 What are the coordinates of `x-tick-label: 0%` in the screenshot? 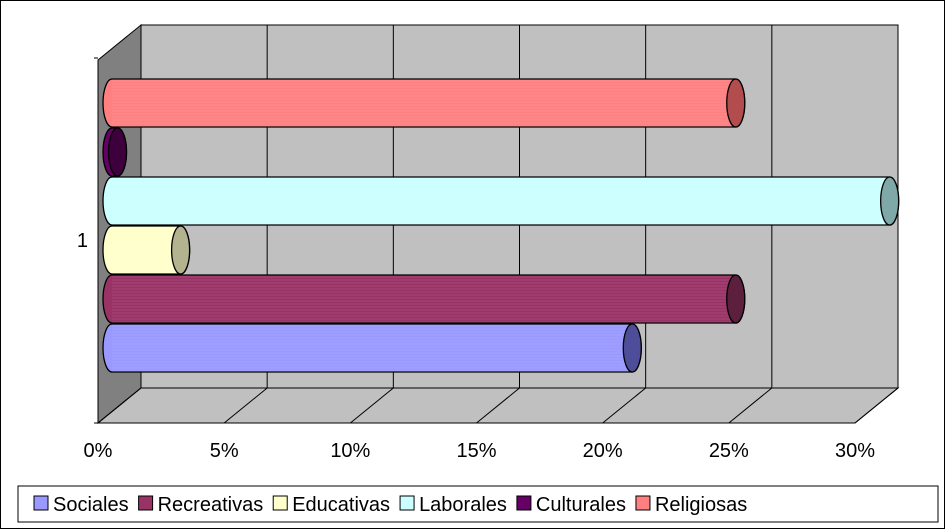 It's located at (98, 451).